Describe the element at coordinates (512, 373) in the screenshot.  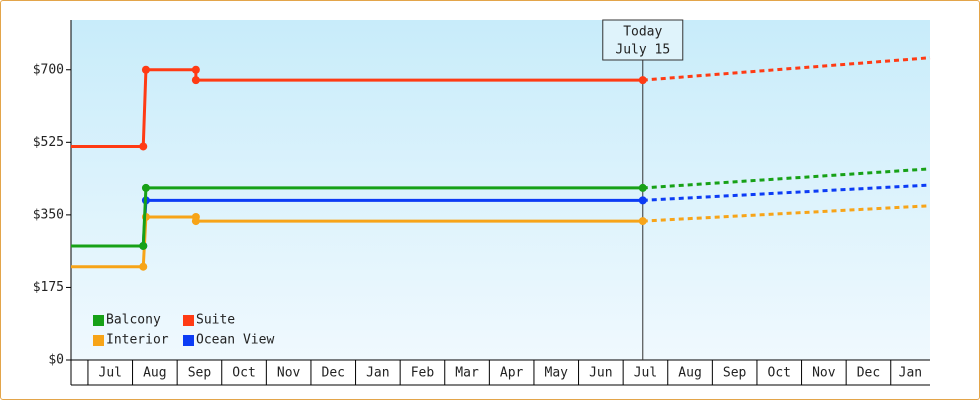
I see `x-tick-label: Apr` at that location.